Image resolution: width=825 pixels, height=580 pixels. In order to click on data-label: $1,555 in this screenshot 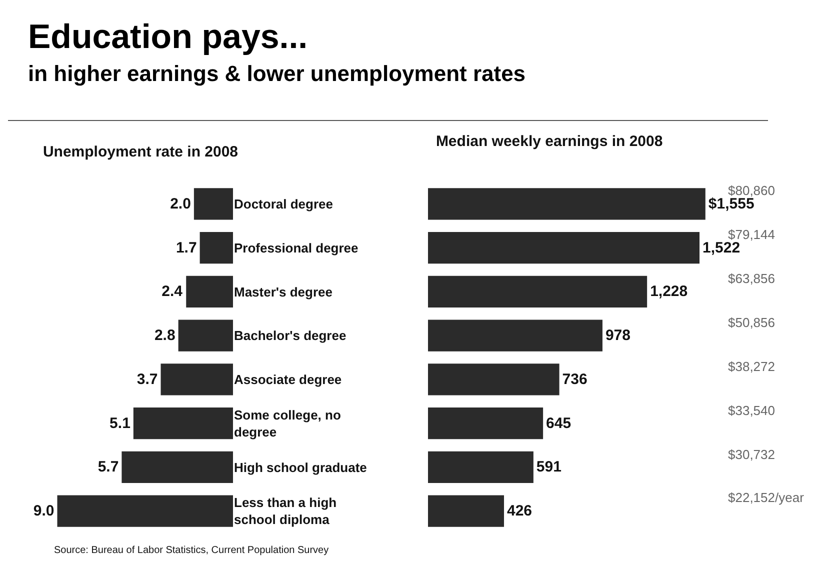, I will do `click(731, 203)`.